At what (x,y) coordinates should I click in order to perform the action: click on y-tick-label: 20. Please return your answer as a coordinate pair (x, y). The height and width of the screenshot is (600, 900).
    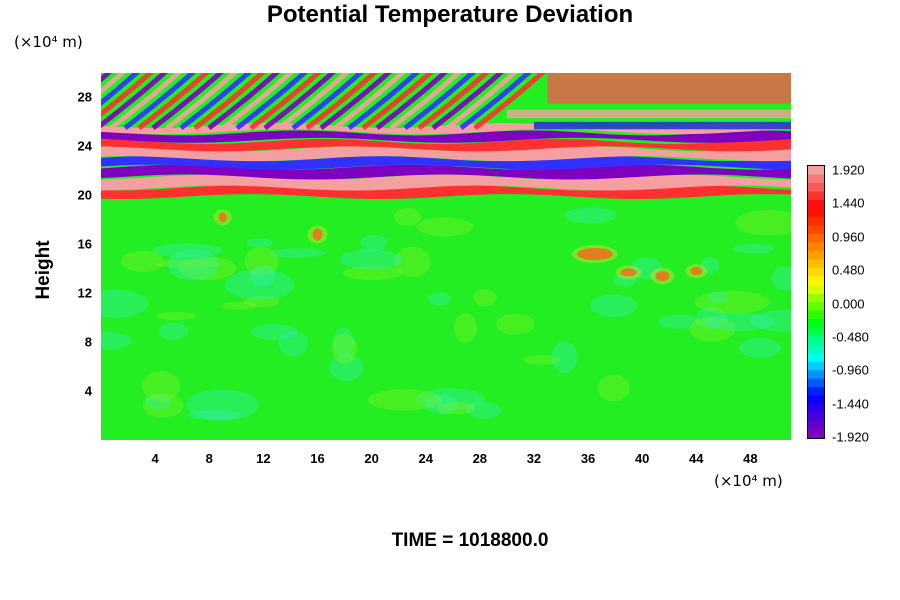
    Looking at the image, I should click on (84, 195).